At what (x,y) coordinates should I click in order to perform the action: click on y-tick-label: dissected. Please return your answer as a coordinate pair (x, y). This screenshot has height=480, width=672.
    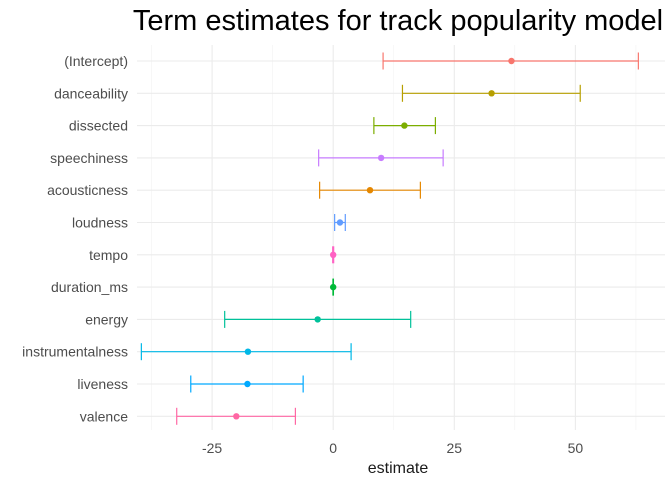
    Looking at the image, I should click on (98, 126).